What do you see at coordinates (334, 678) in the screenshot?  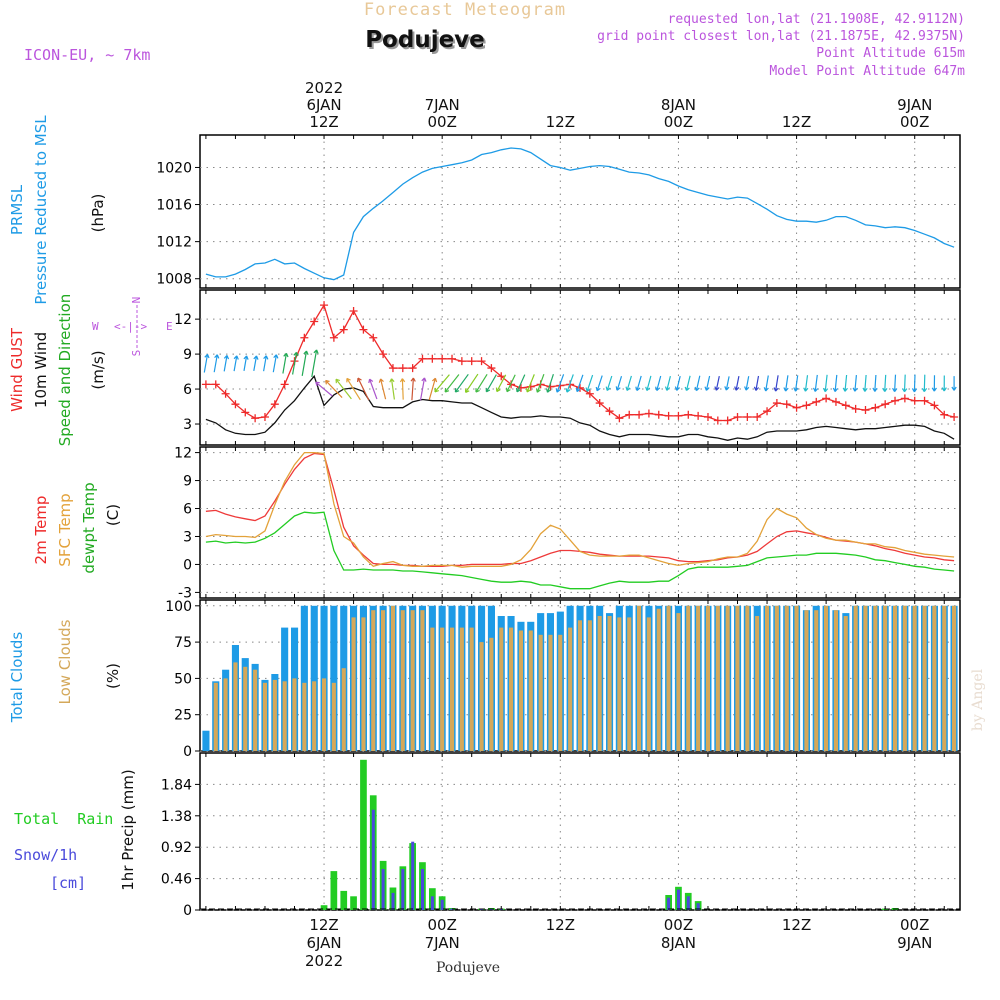 I see `total-cloud-bar` at bounding box center [334, 678].